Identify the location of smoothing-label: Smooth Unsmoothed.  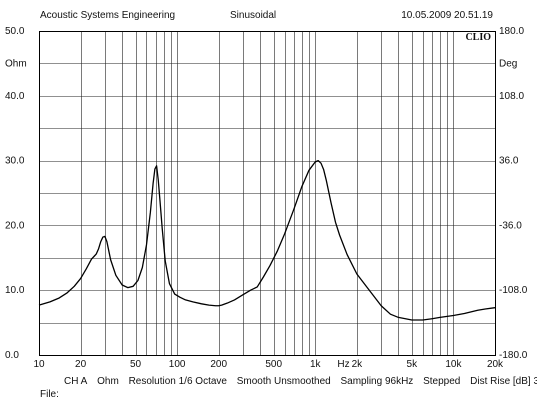
(283, 381).